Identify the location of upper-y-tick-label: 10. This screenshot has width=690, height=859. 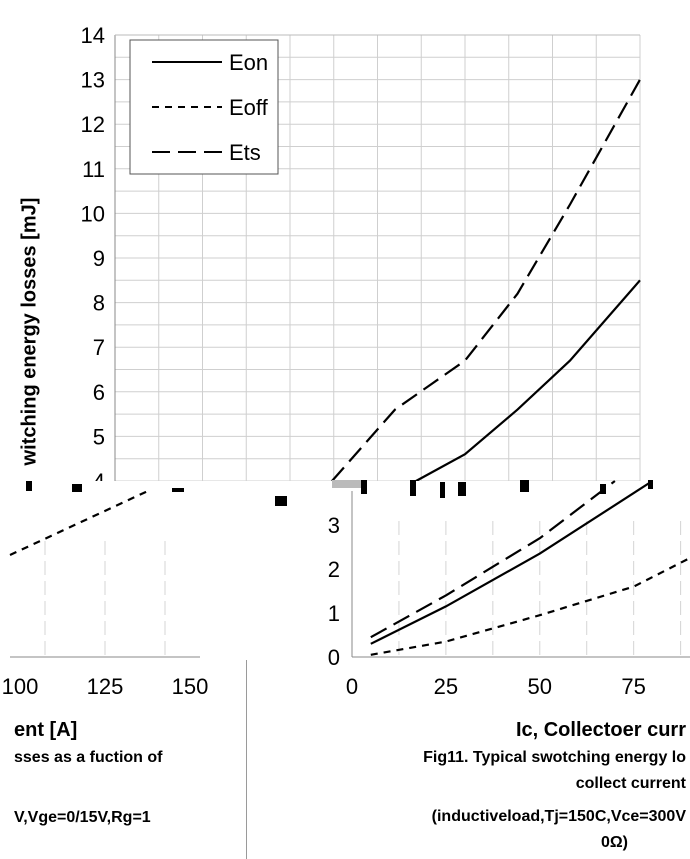
(93, 213).